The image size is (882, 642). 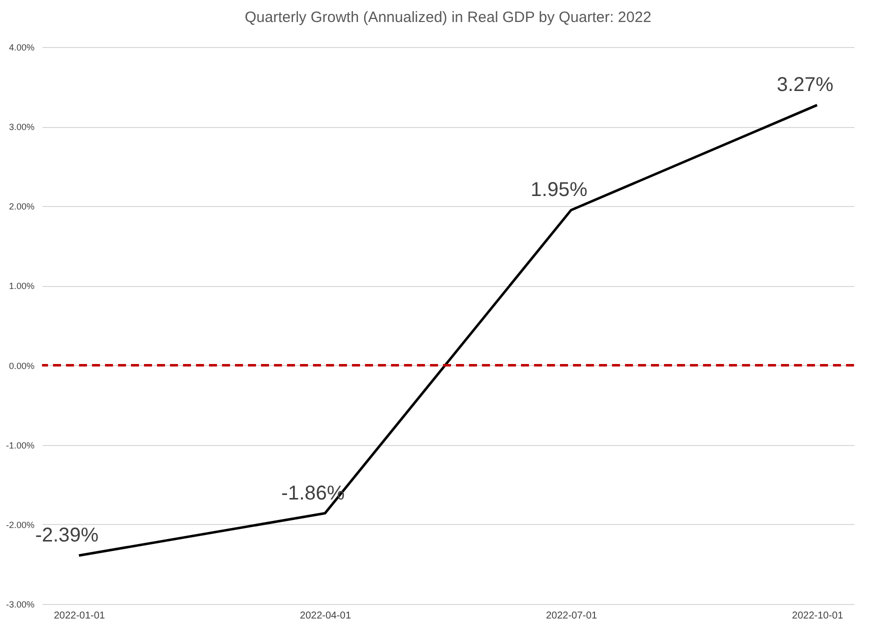 What do you see at coordinates (572, 616) in the screenshot?
I see `x-tick-label: 2022-07-01` at bounding box center [572, 616].